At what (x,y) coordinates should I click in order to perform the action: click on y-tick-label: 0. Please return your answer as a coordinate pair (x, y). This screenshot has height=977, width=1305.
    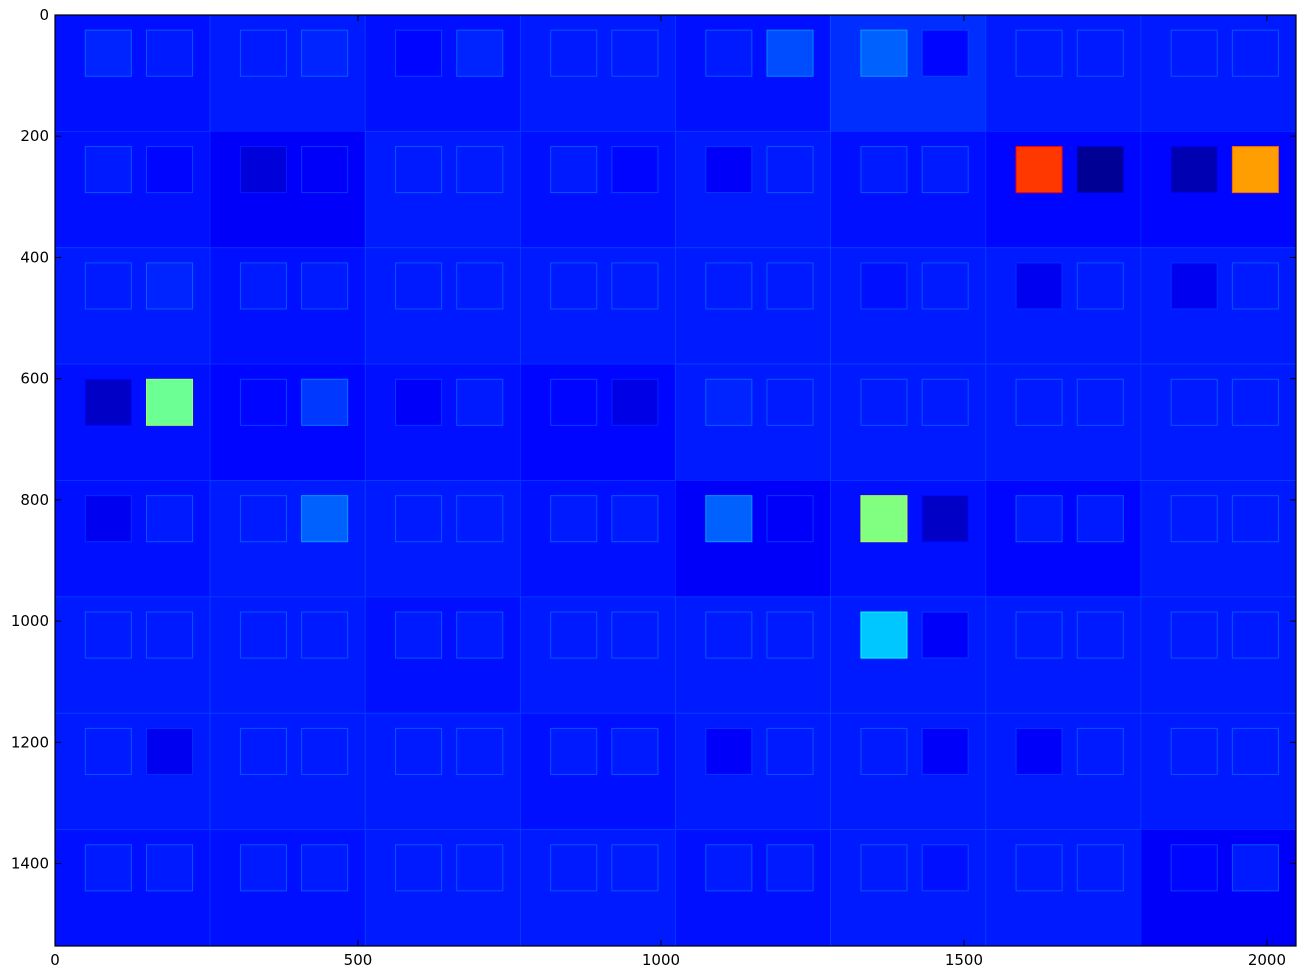
    Looking at the image, I should click on (44, 15).